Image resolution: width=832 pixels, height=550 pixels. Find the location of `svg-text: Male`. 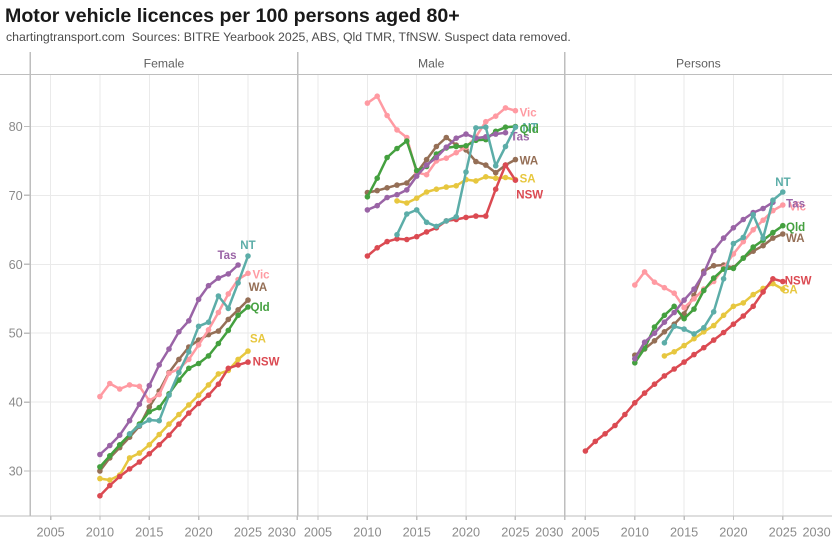

svg-text: Male is located at coordinates (431, 64).